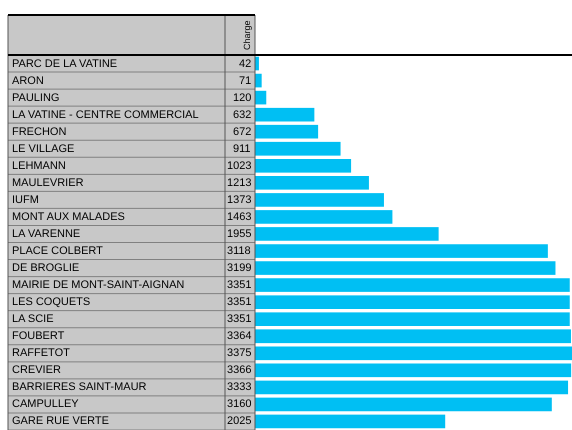  I want to click on data-label: 632, so click(242, 115).